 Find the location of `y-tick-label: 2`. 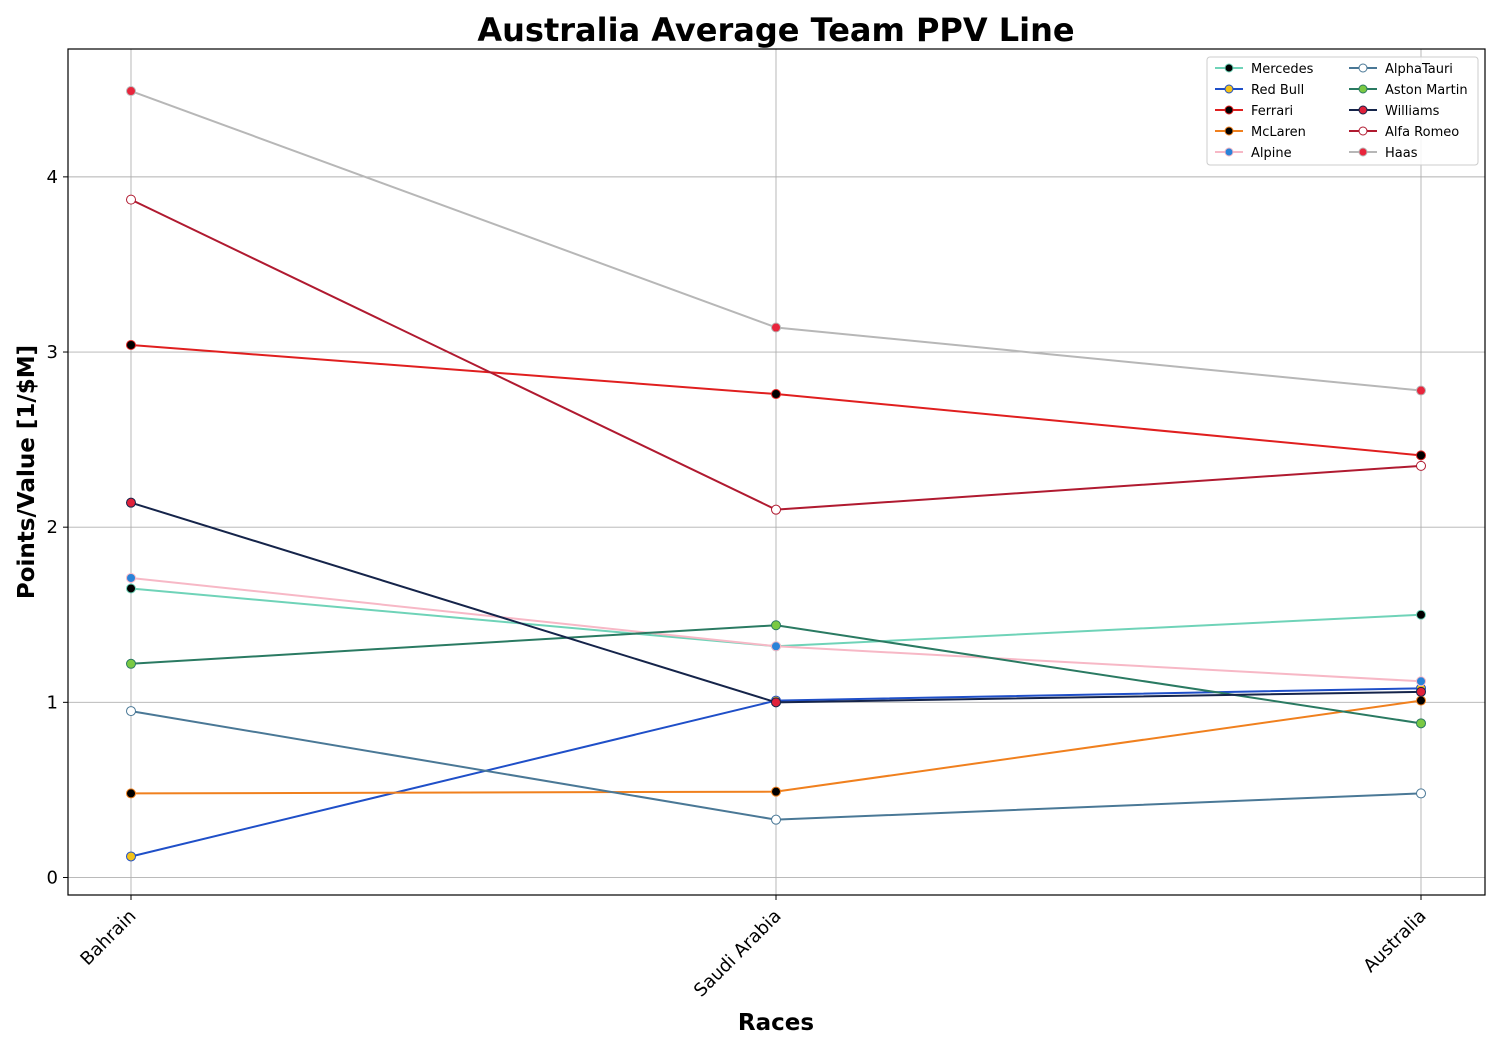

y-tick-label: 2 is located at coordinates (52, 527).